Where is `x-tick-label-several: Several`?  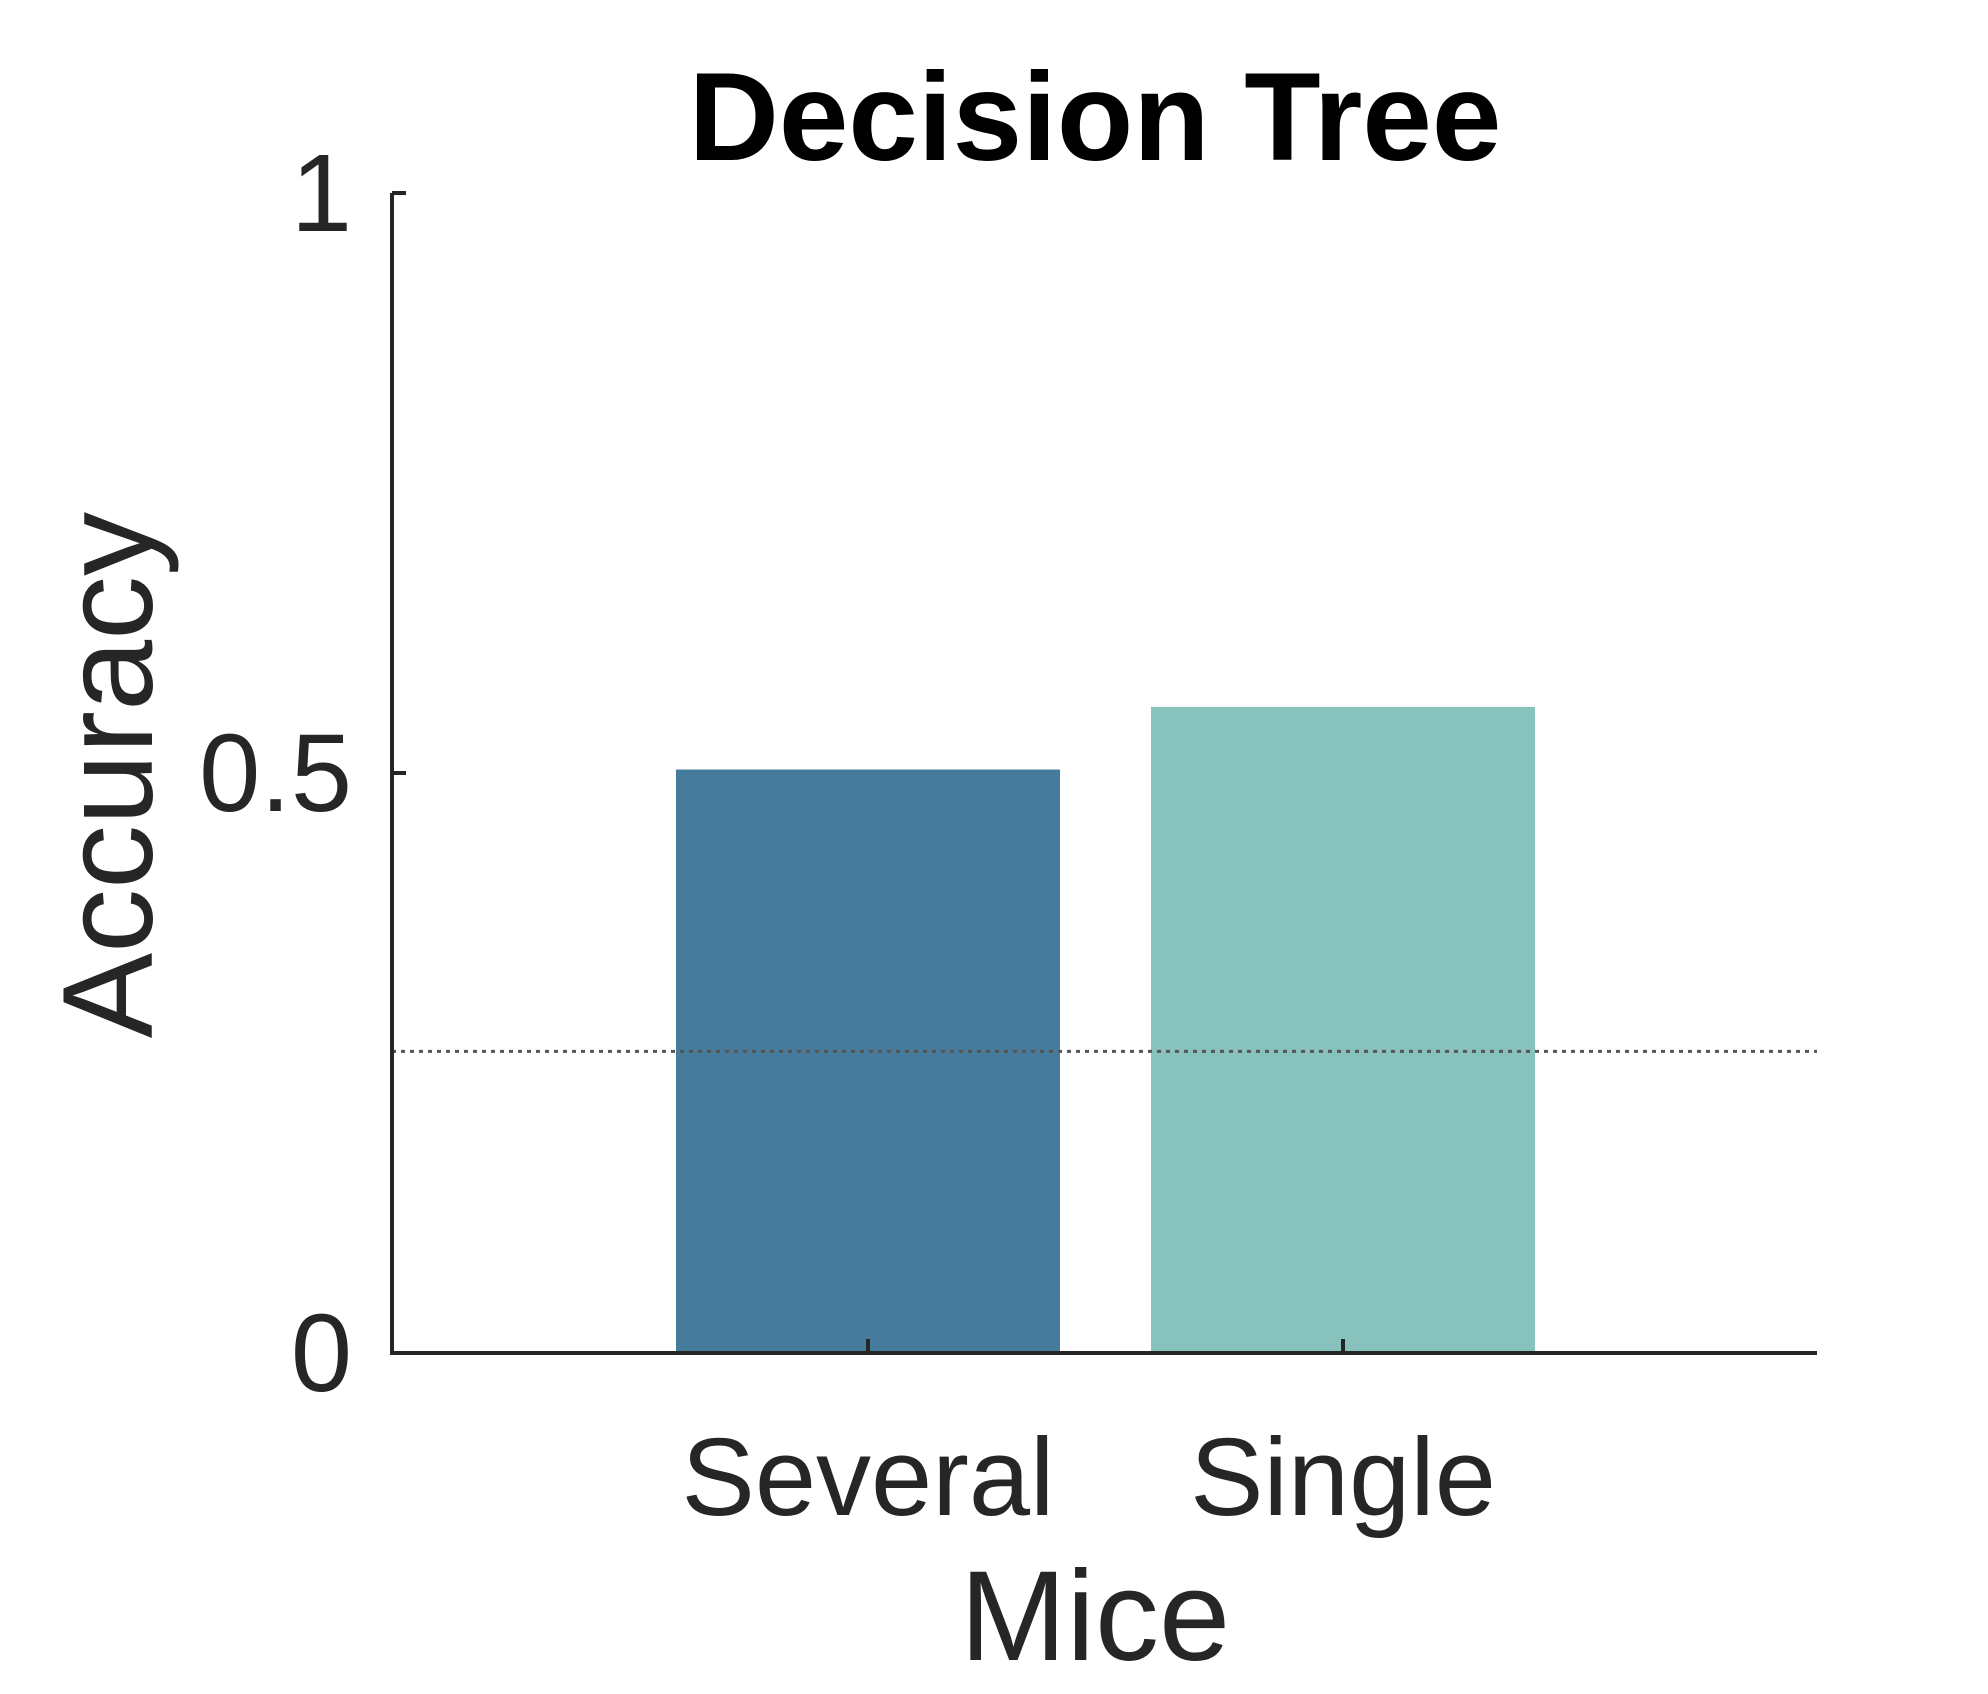
x-tick-label-several: Several is located at coordinates (868, 1477).